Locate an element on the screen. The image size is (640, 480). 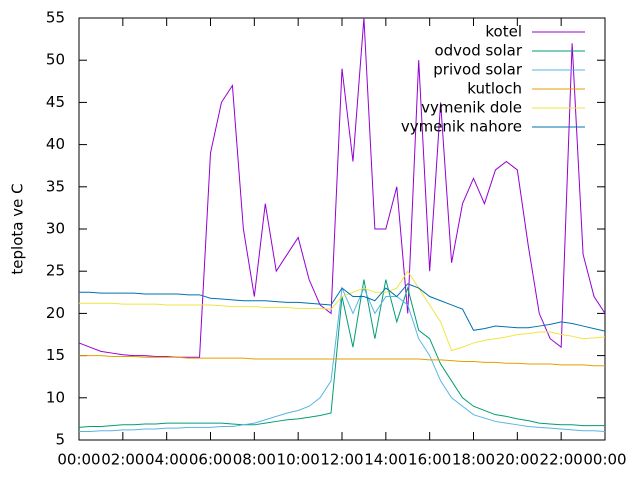
y-axis-label: teplota ve C is located at coordinates (18, 228).